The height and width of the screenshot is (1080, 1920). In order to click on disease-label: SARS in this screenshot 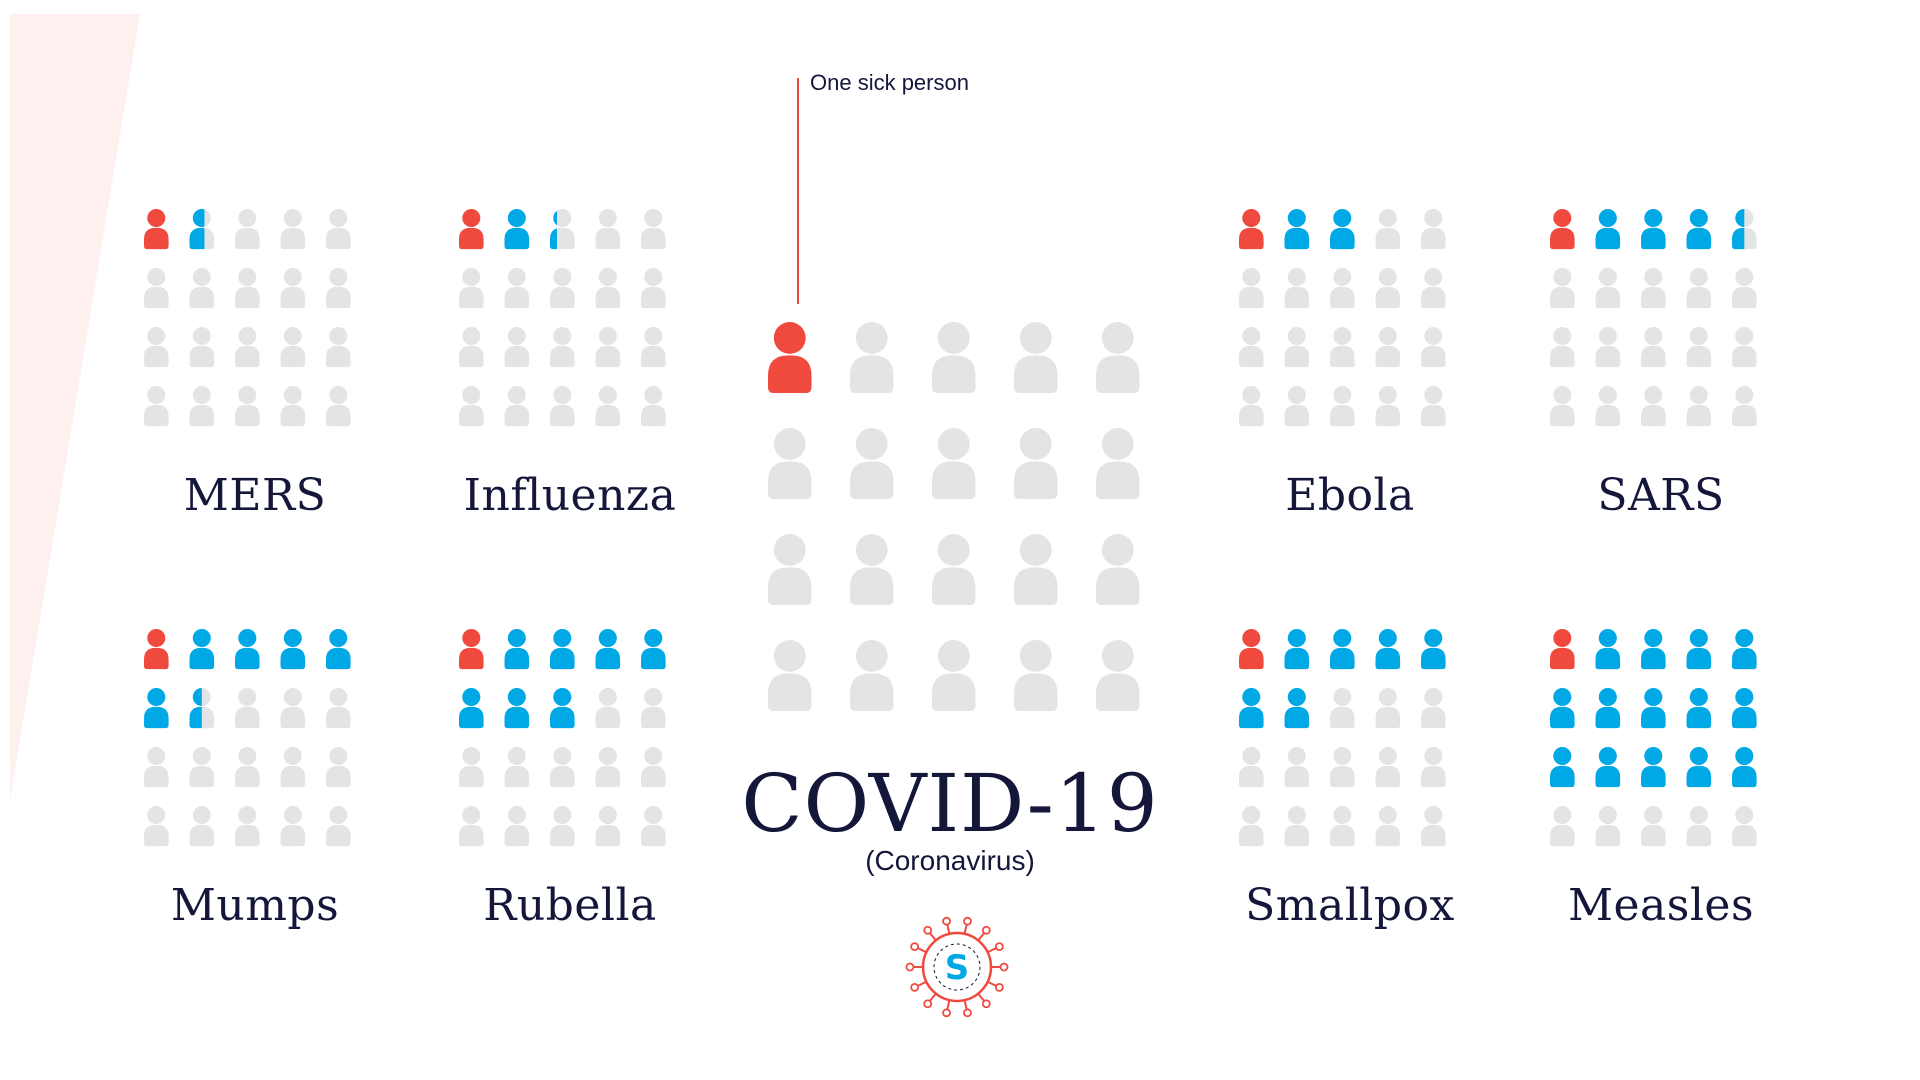, I will do `click(1661, 495)`.